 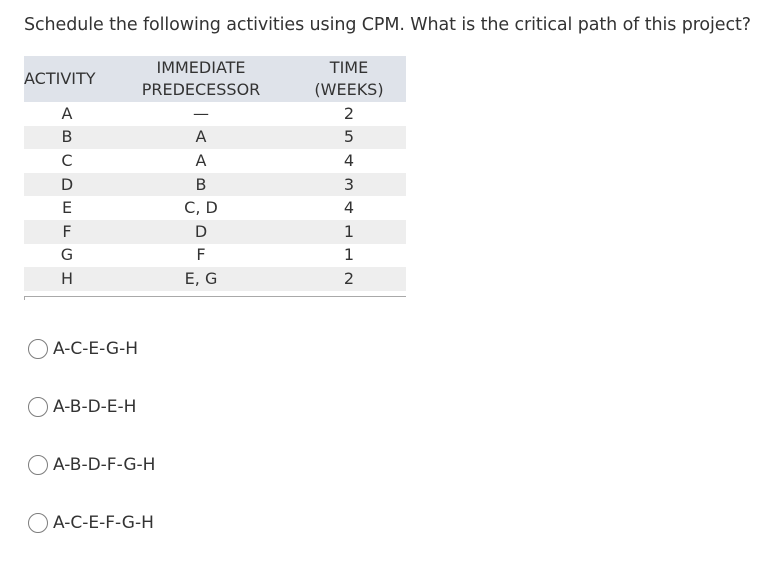 What do you see at coordinates (67, 184) in the screenshot?
I see `cell-activity: D` at bounding box center [67, 184].